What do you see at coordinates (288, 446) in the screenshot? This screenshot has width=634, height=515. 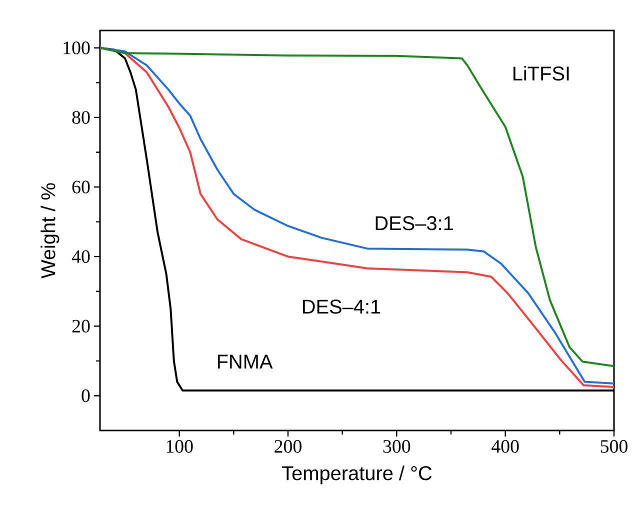 I see `x-tick-label: 200` at bounding box center [288, 446].